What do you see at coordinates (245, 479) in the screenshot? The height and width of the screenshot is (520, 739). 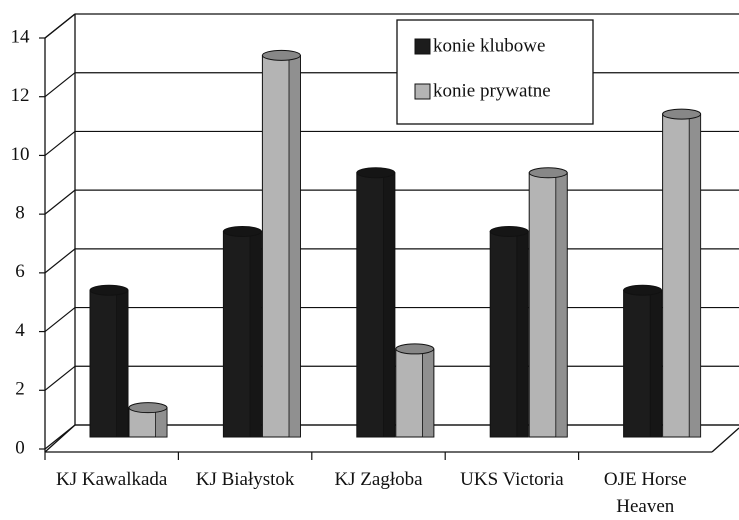 I see `x-tick-label: KJ Białystok` at bounding box center [245, 479].